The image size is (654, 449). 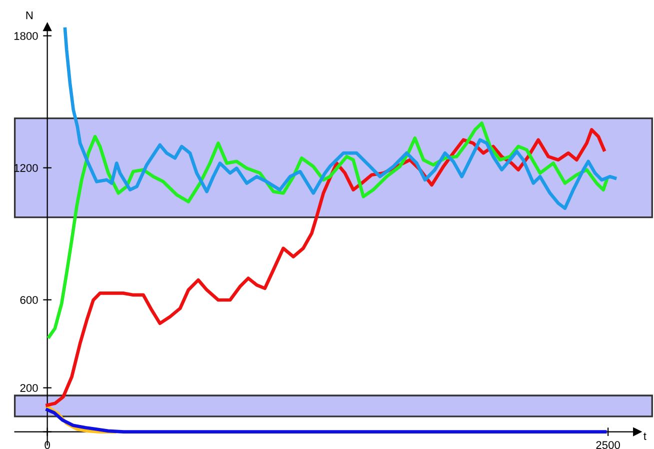 What do you see at coordinates (47, 445) in the screenshot?
I see `x-tick-label: 0` at bounding box center [47, 445].